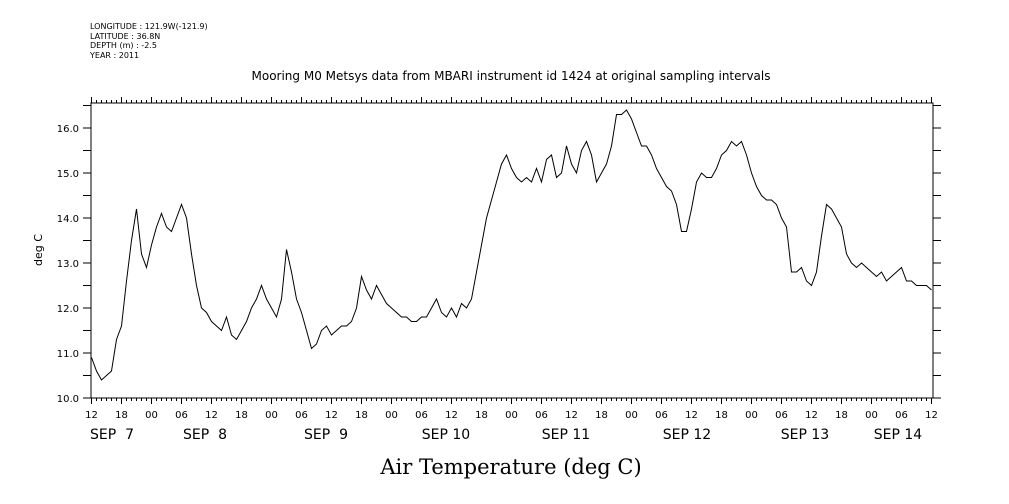 This screenshot has height=504, width=1009. Describe the element at coordinates (68, 354) in the screenshot. I see `y-tick-label: 11.0` at that location.